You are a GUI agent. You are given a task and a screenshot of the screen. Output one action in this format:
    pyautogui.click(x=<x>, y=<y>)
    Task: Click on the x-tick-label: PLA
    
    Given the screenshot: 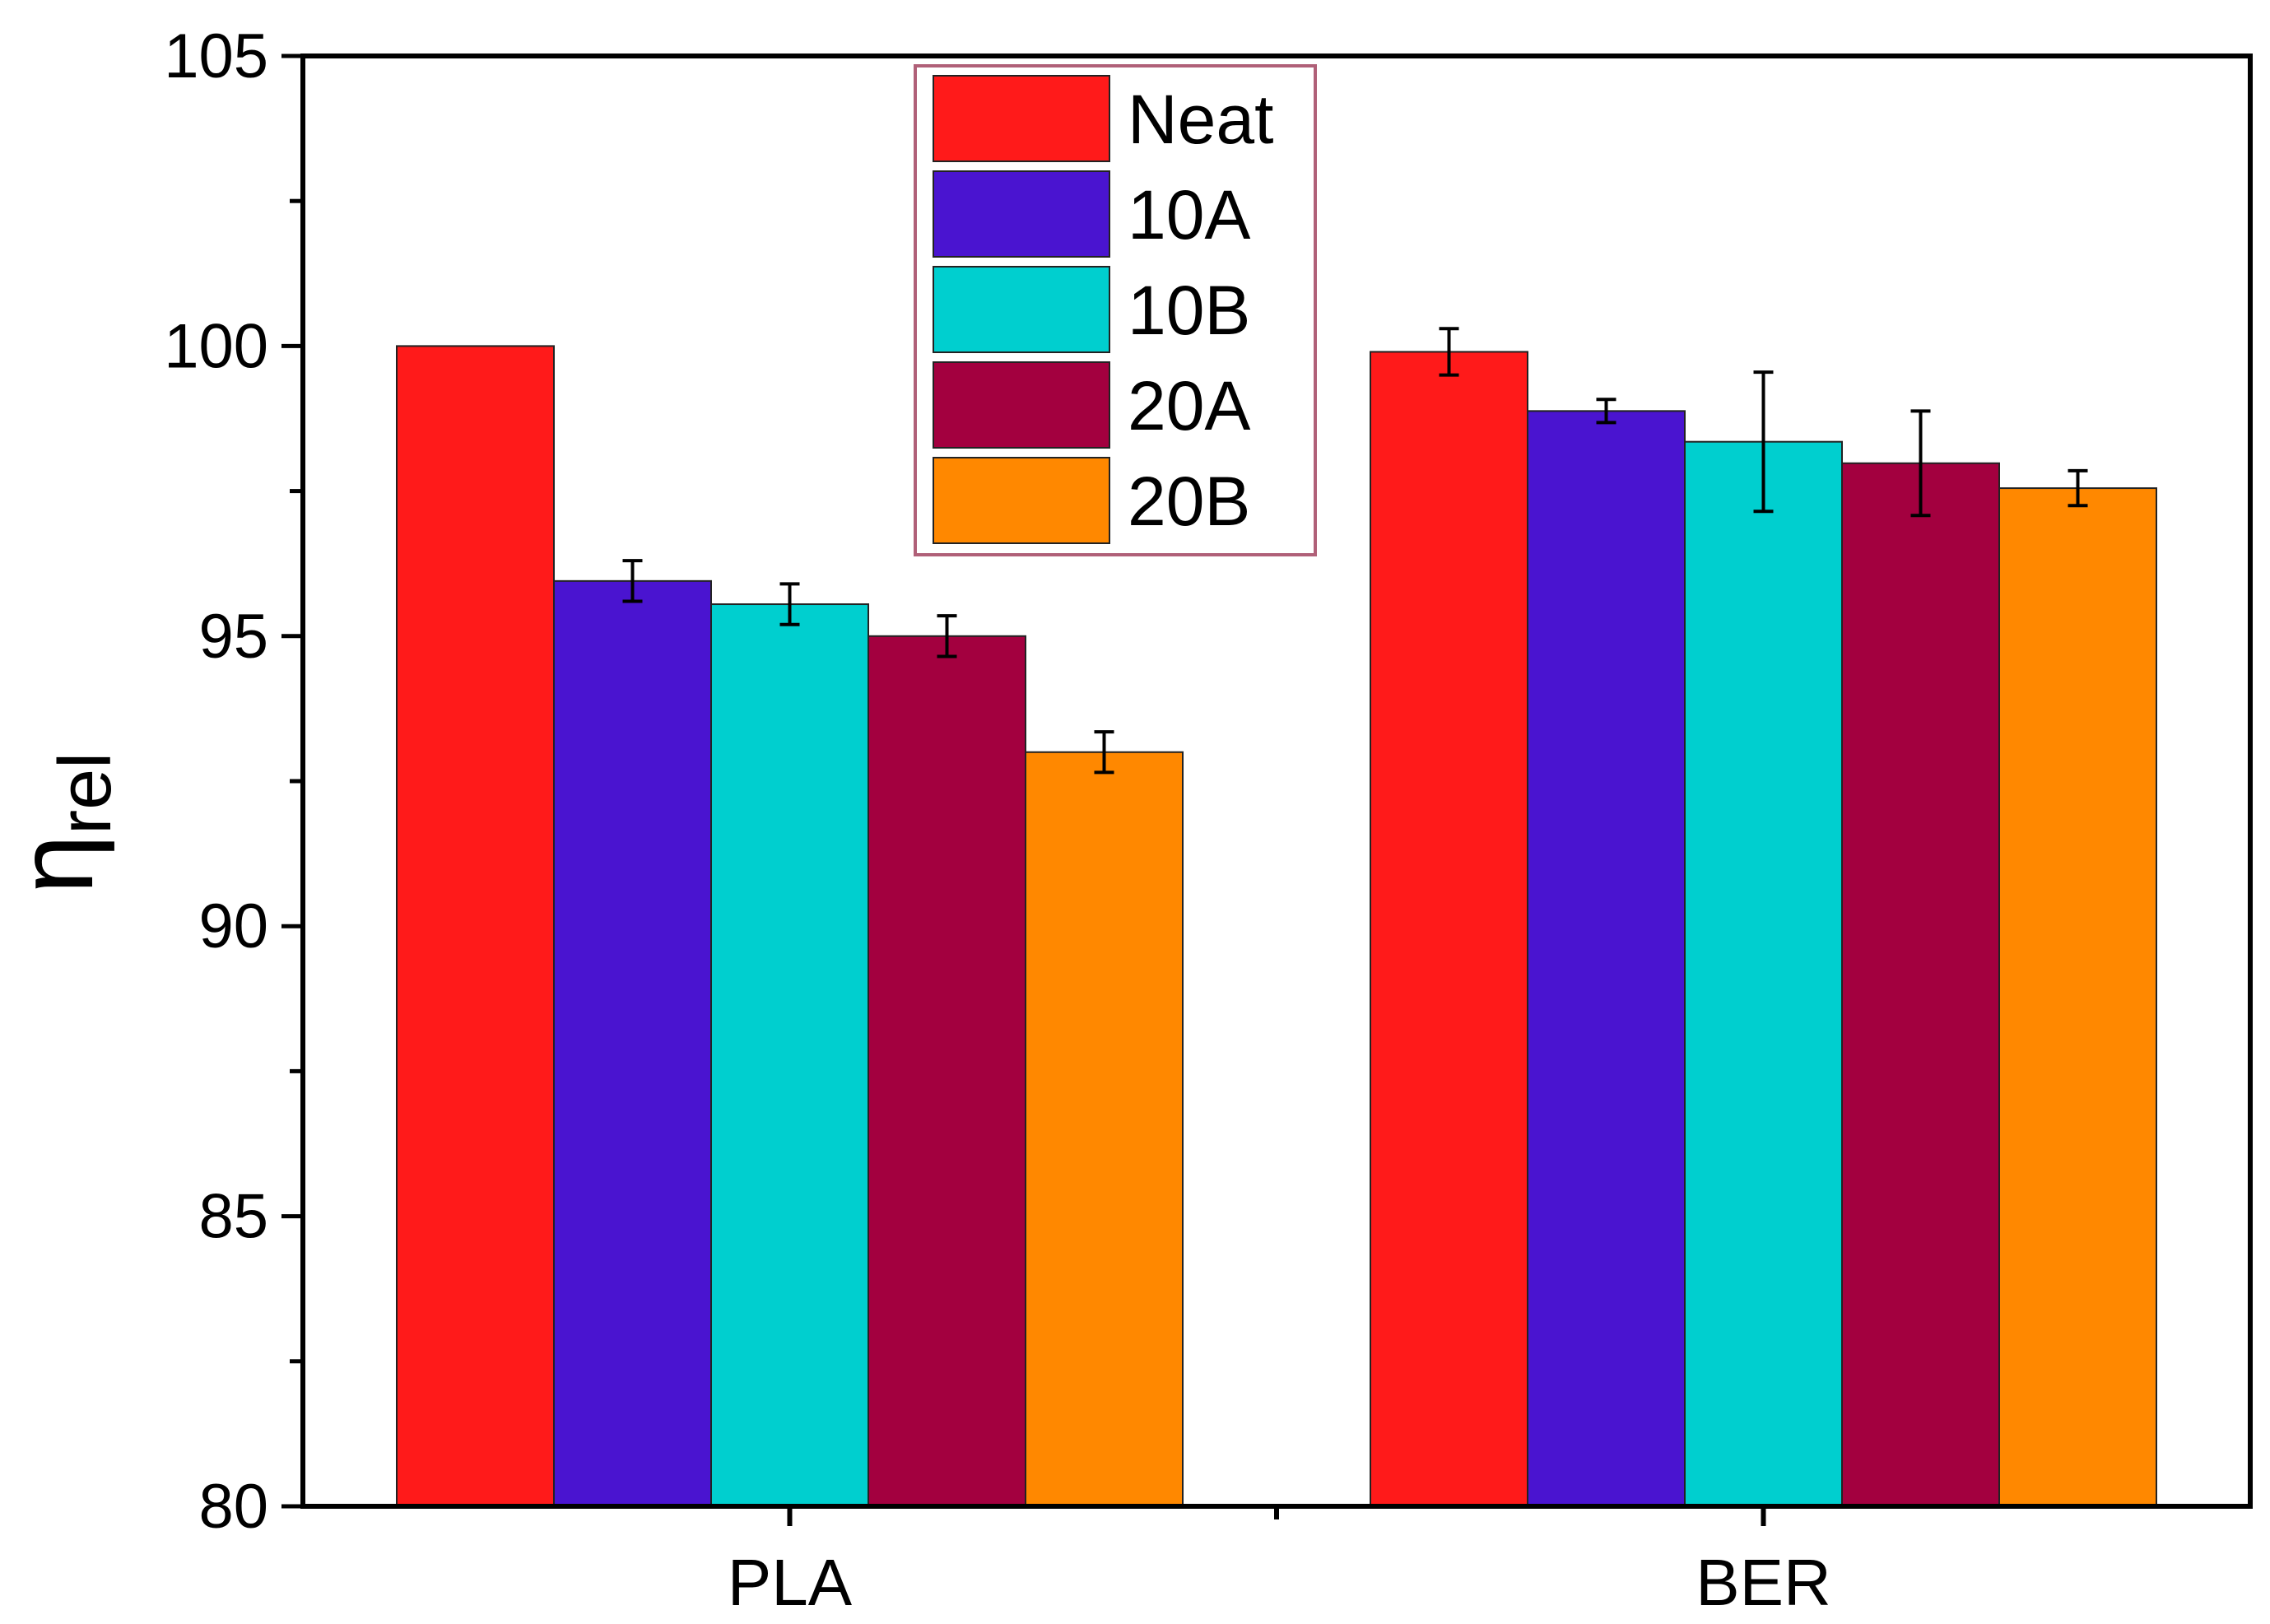 What is the action you would take?
    pyautogui.click(x=790, y=1582)
    